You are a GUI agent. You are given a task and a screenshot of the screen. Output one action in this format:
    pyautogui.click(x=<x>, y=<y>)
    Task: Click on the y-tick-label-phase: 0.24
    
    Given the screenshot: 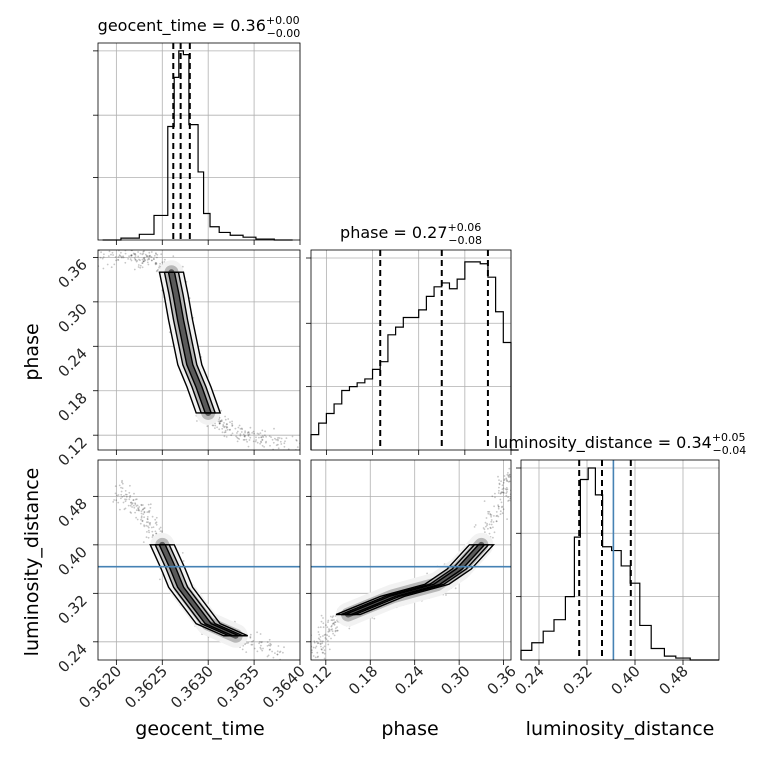 What is the action you would take?
    pyautogui.click(x=72, y=362)
    